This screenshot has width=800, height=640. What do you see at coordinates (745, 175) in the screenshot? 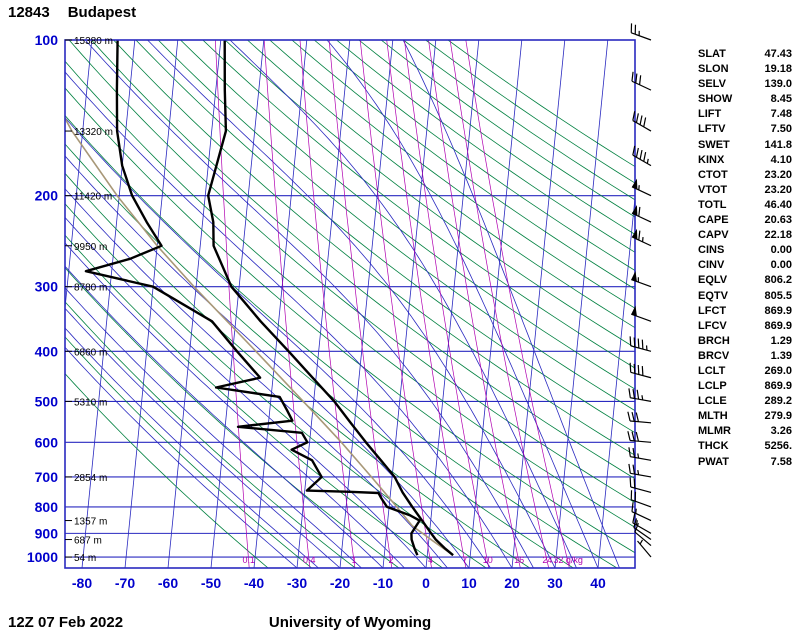
I see `index-row: CTOT 23.20` at bounding box center [745, 175].